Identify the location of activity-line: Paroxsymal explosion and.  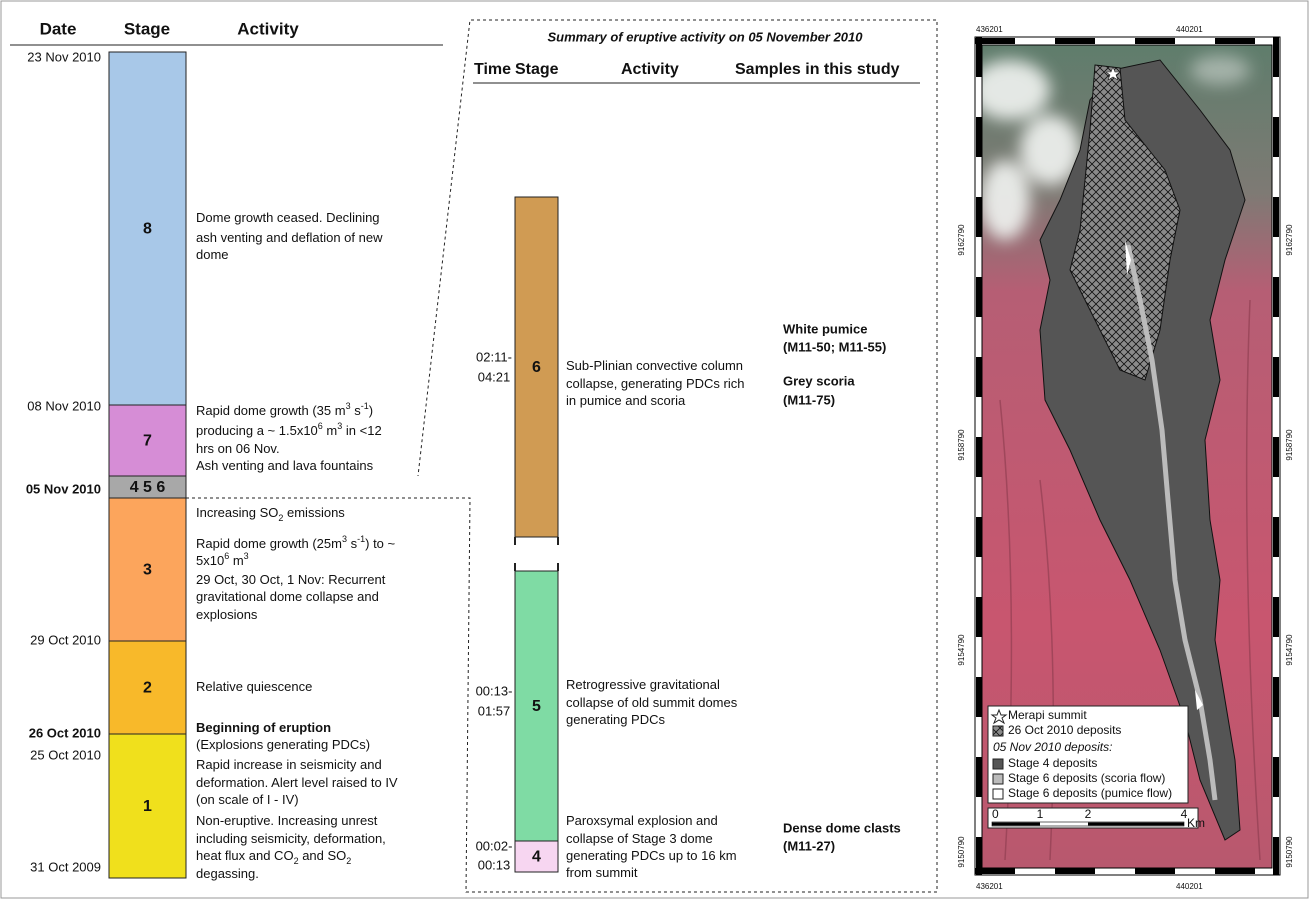
(642, 820).